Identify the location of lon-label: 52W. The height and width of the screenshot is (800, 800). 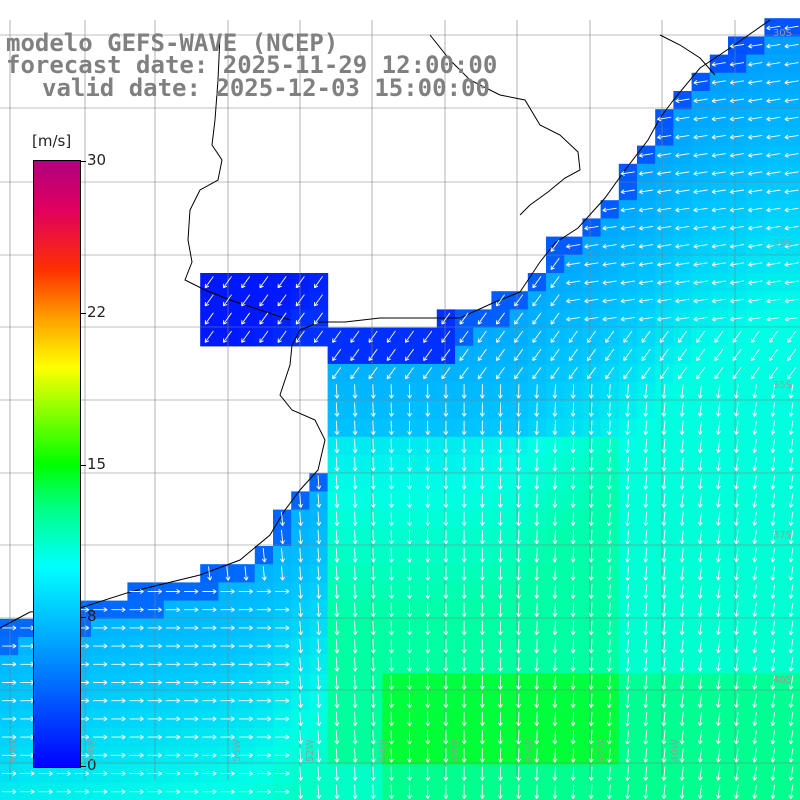
(310, 750).